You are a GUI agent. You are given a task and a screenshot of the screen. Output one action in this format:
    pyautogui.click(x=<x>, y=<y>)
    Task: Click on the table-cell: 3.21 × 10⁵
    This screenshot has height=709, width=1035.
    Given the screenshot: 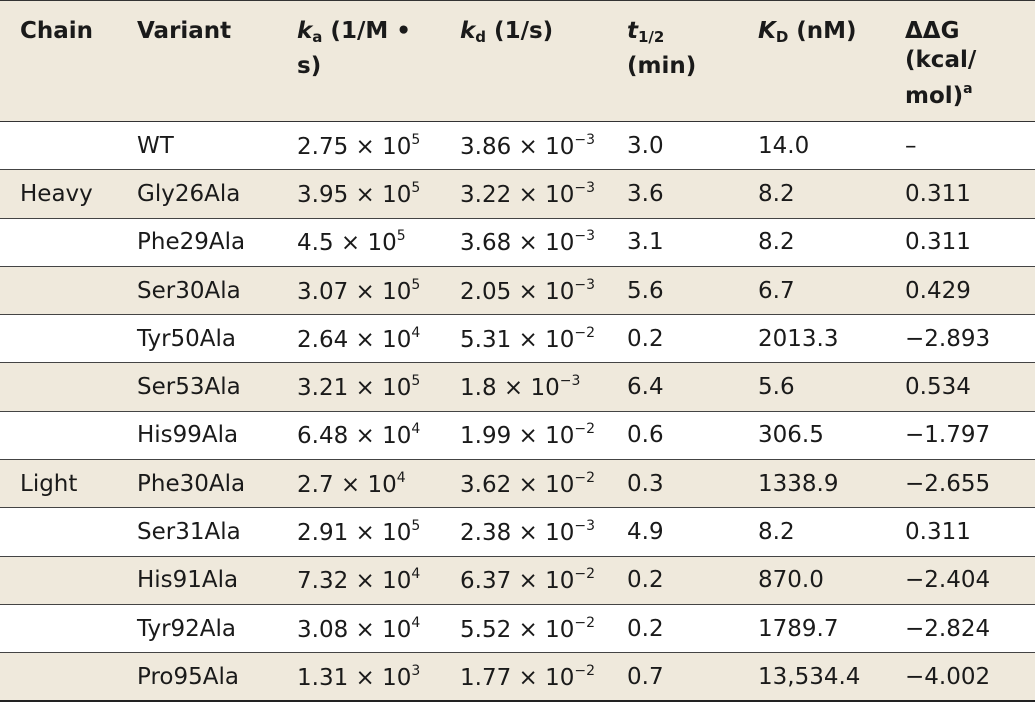 What is the action you would take?
    pyautogui.click(x=358, y=387)
    